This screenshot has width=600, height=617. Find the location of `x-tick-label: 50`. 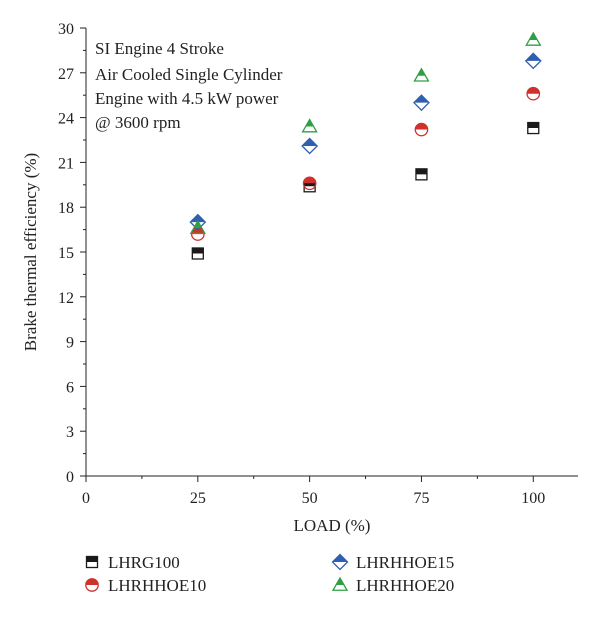

x-tick-label: 50 is located at coordinates (310, 498).